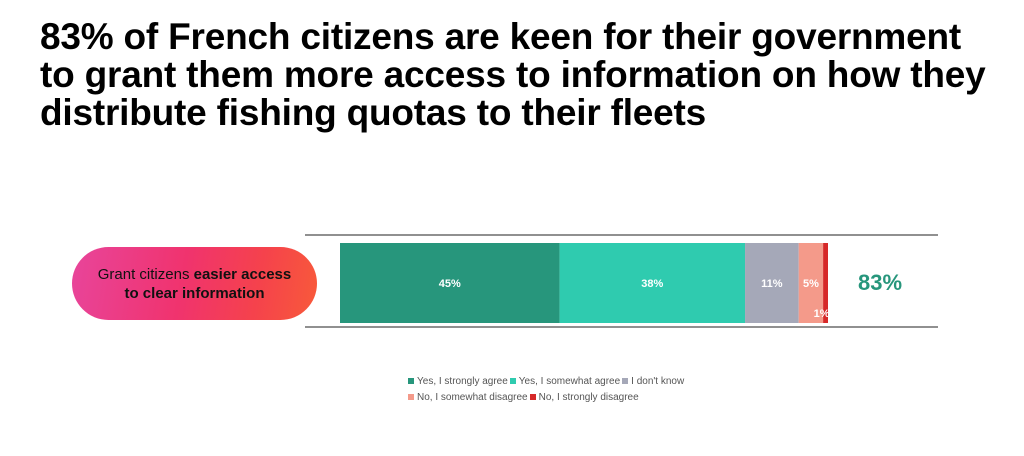 The image size is (1024, 456). I want to click on bar-somewhat-agree, so click(652, 283).